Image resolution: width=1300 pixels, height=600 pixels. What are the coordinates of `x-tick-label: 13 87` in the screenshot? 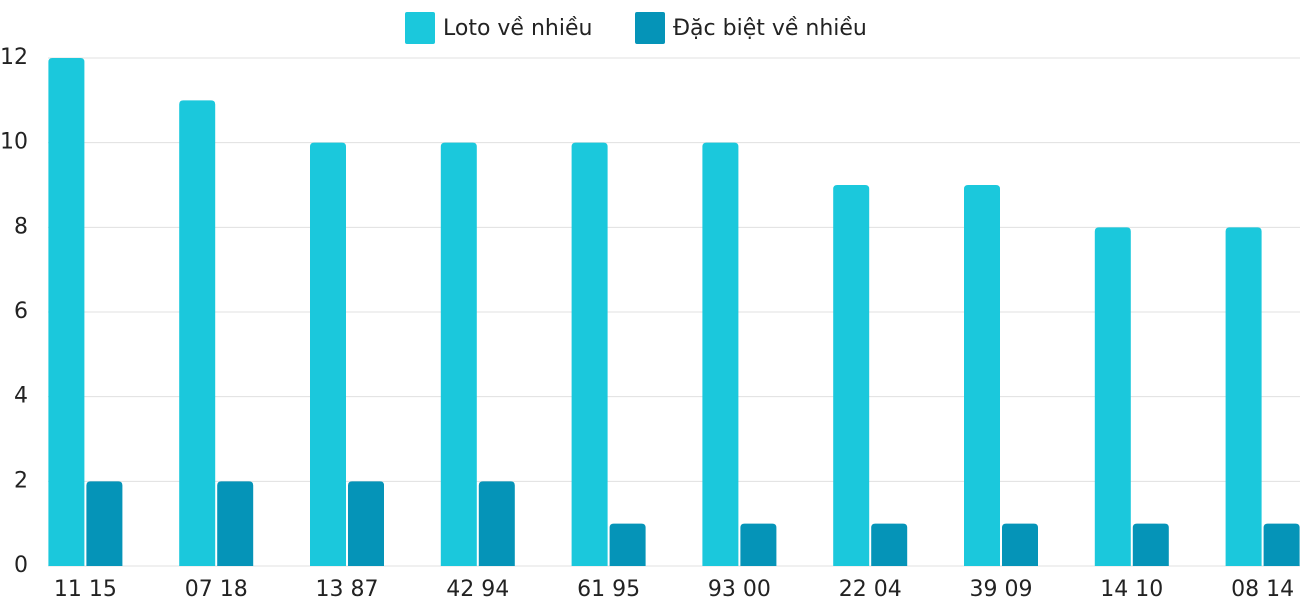 It's located at (347, 588).